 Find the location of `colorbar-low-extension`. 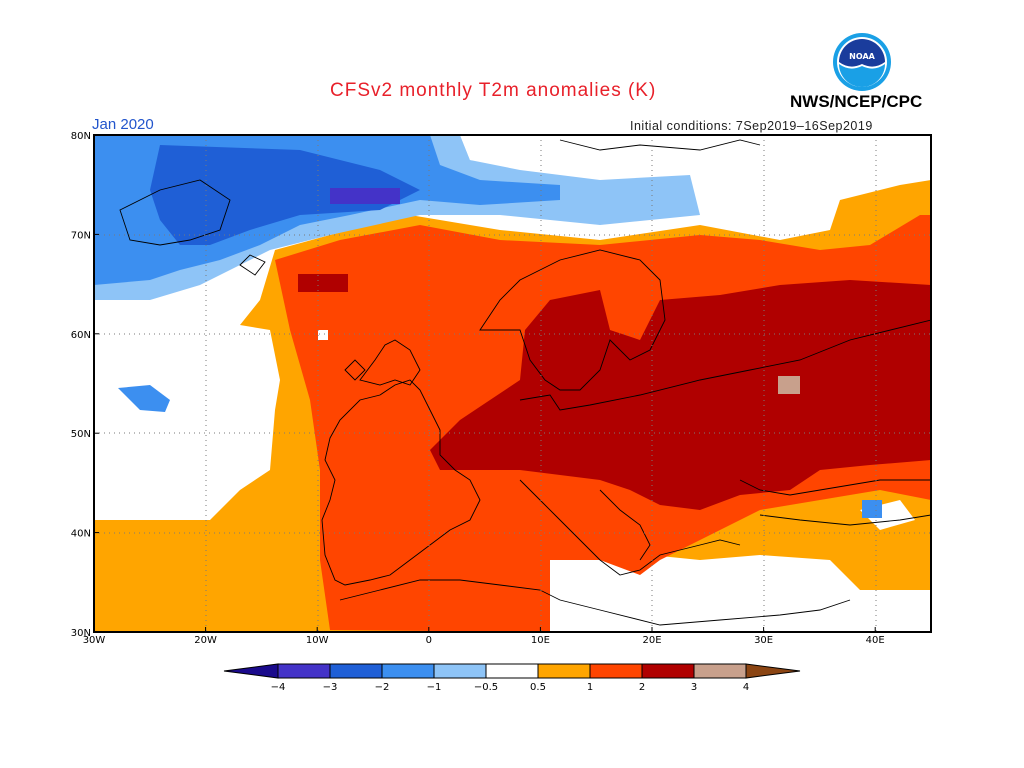

colorbar-low-extension is located at coordinates (251, 671).